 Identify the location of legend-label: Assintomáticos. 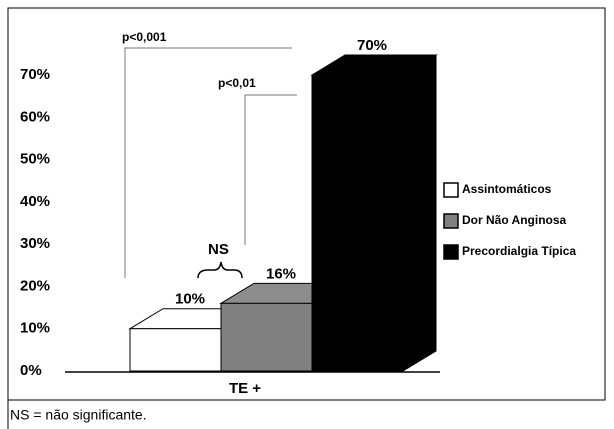
(507, 189).